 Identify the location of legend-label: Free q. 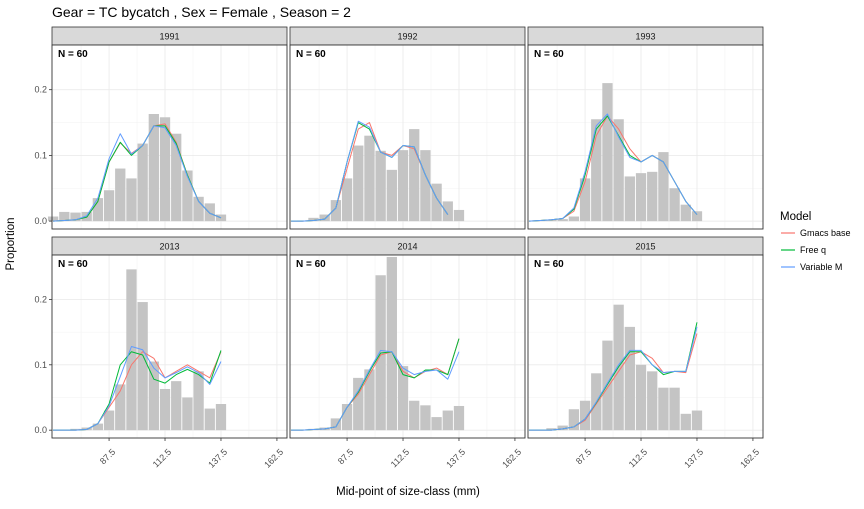
(813, 250).